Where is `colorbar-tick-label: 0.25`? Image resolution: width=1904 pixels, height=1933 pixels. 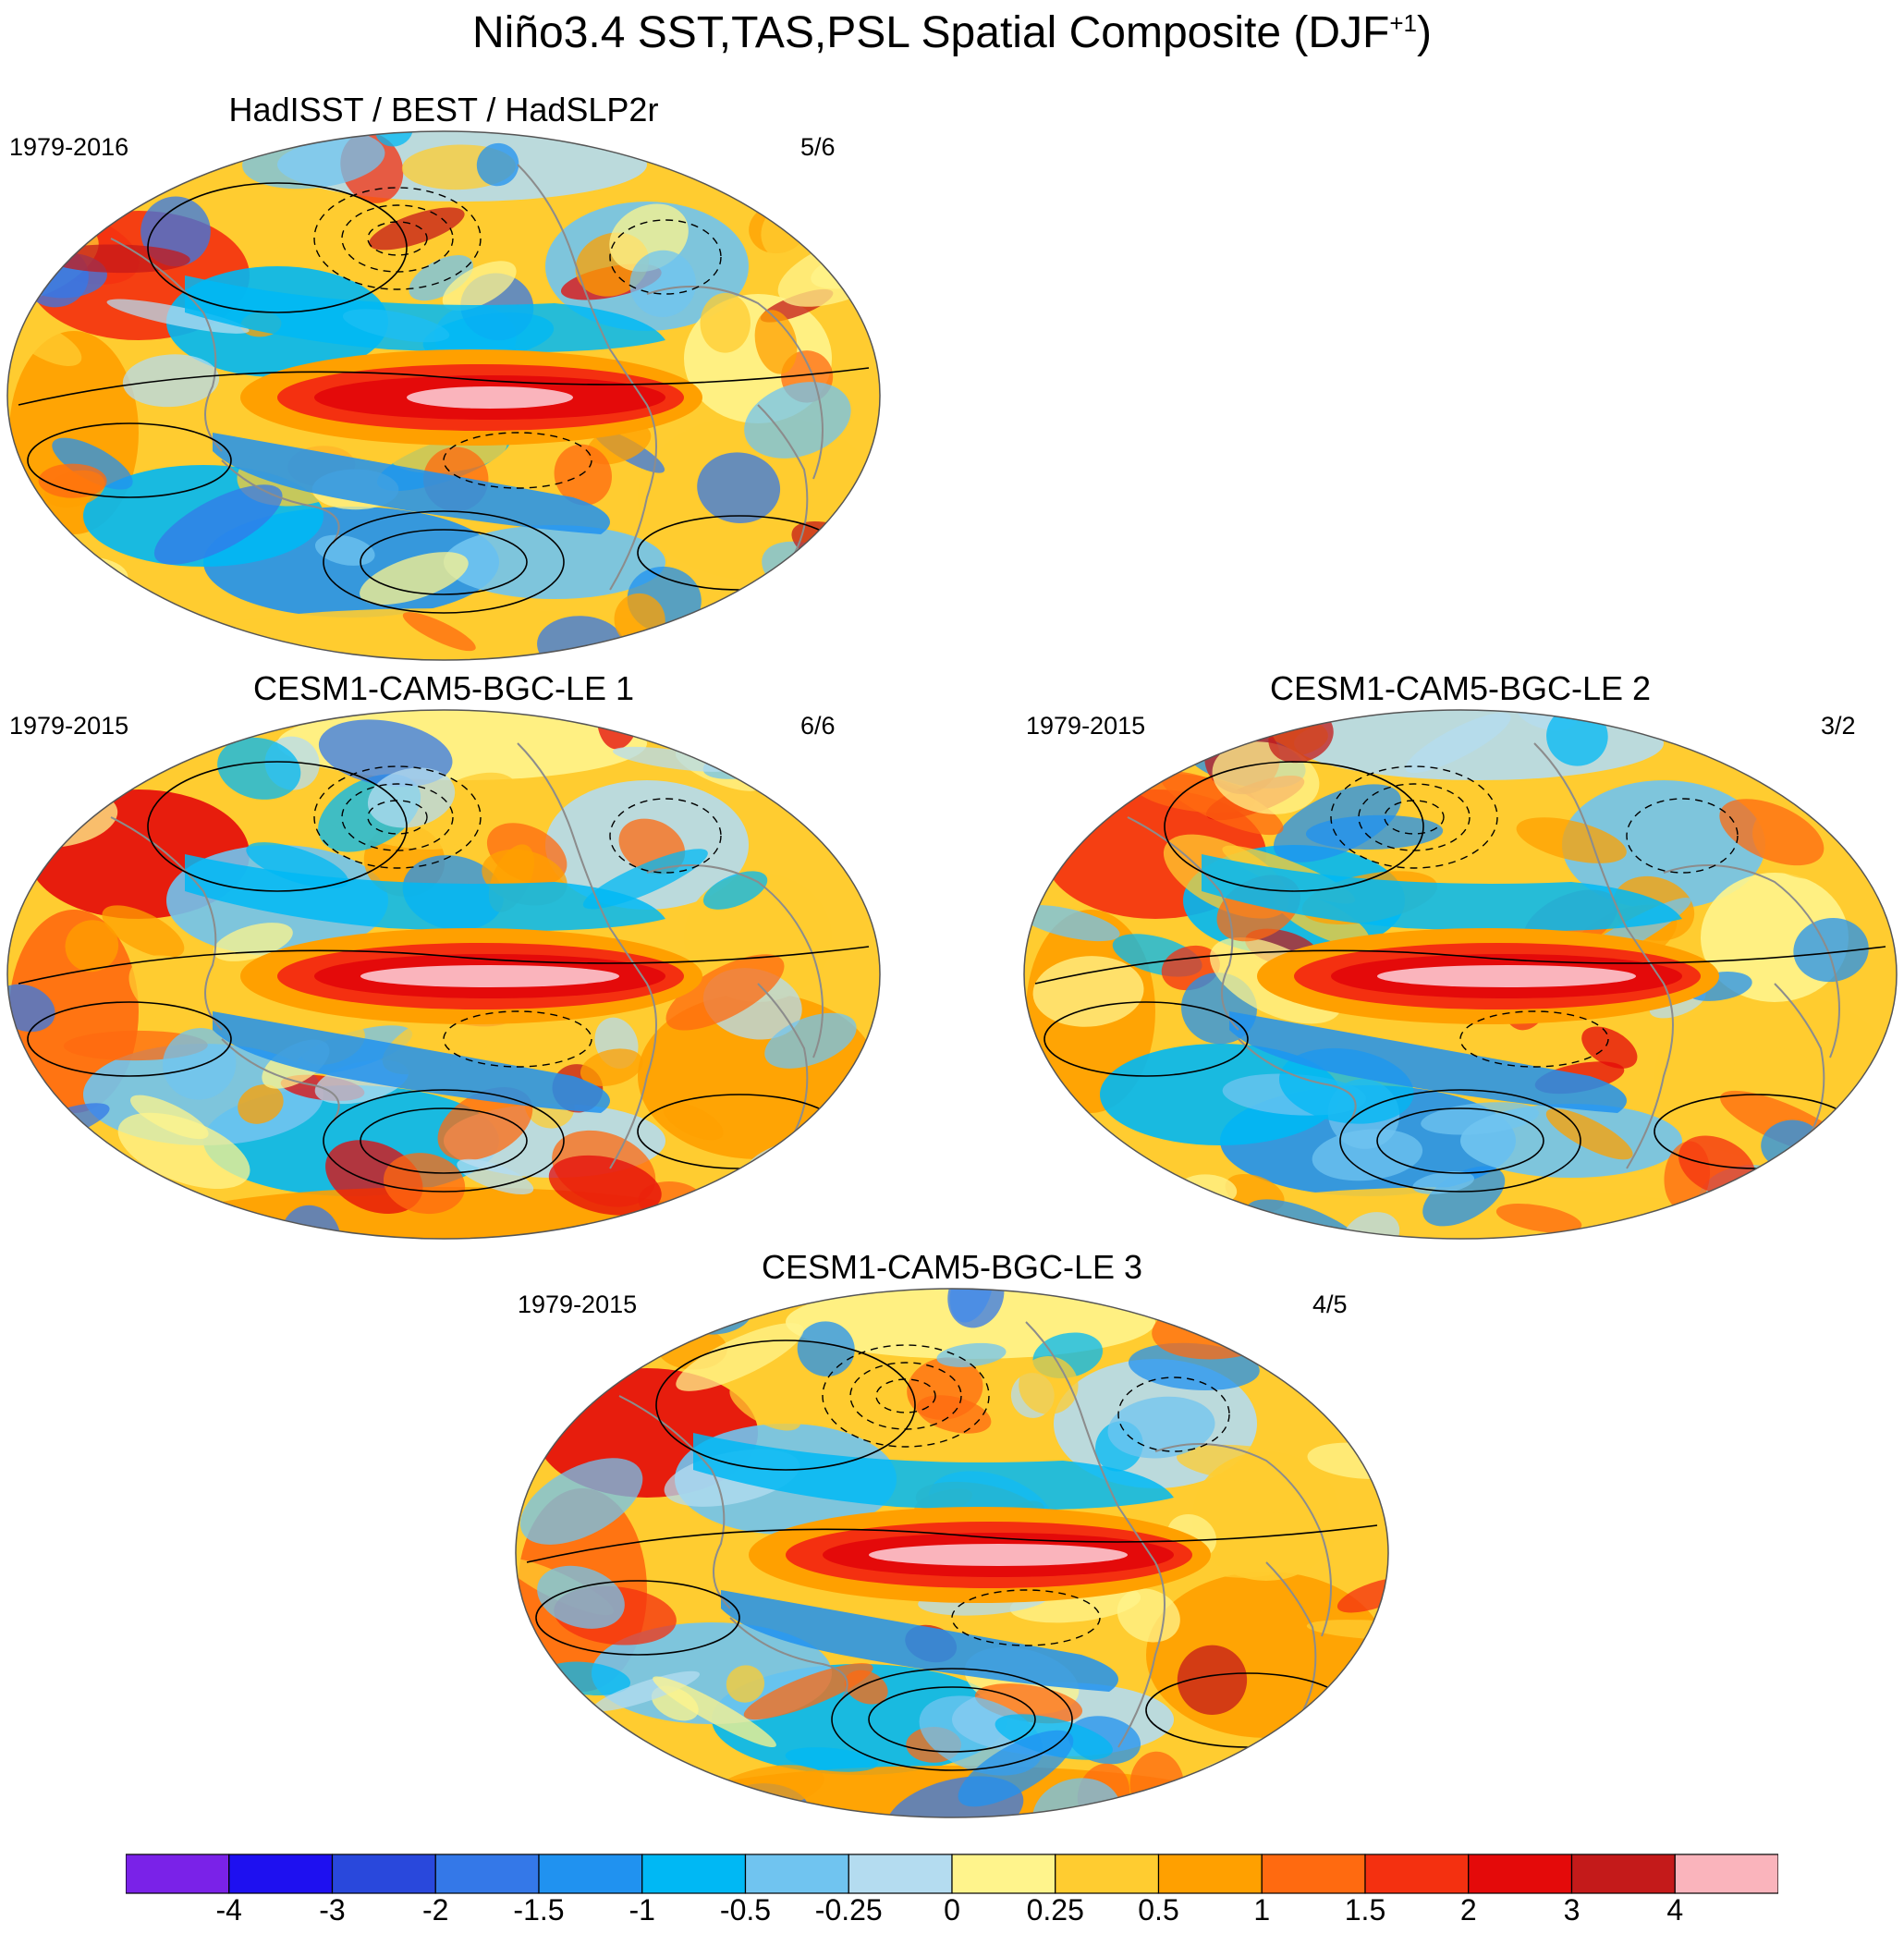
colorbar-tick-label: 0.25 is located at coordinates (1055, 1910).